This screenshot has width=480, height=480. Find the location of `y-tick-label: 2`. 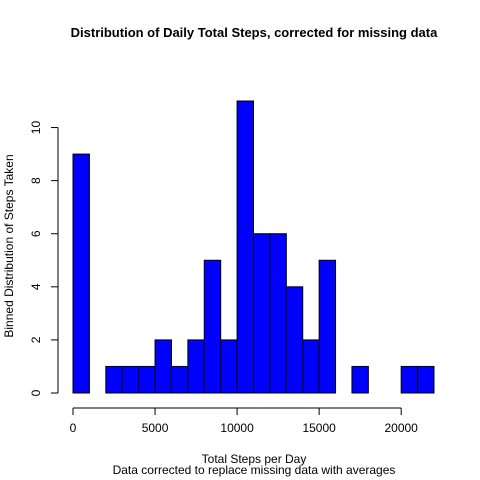

y-tick-label: 2 is located at coordinates (36, 339).